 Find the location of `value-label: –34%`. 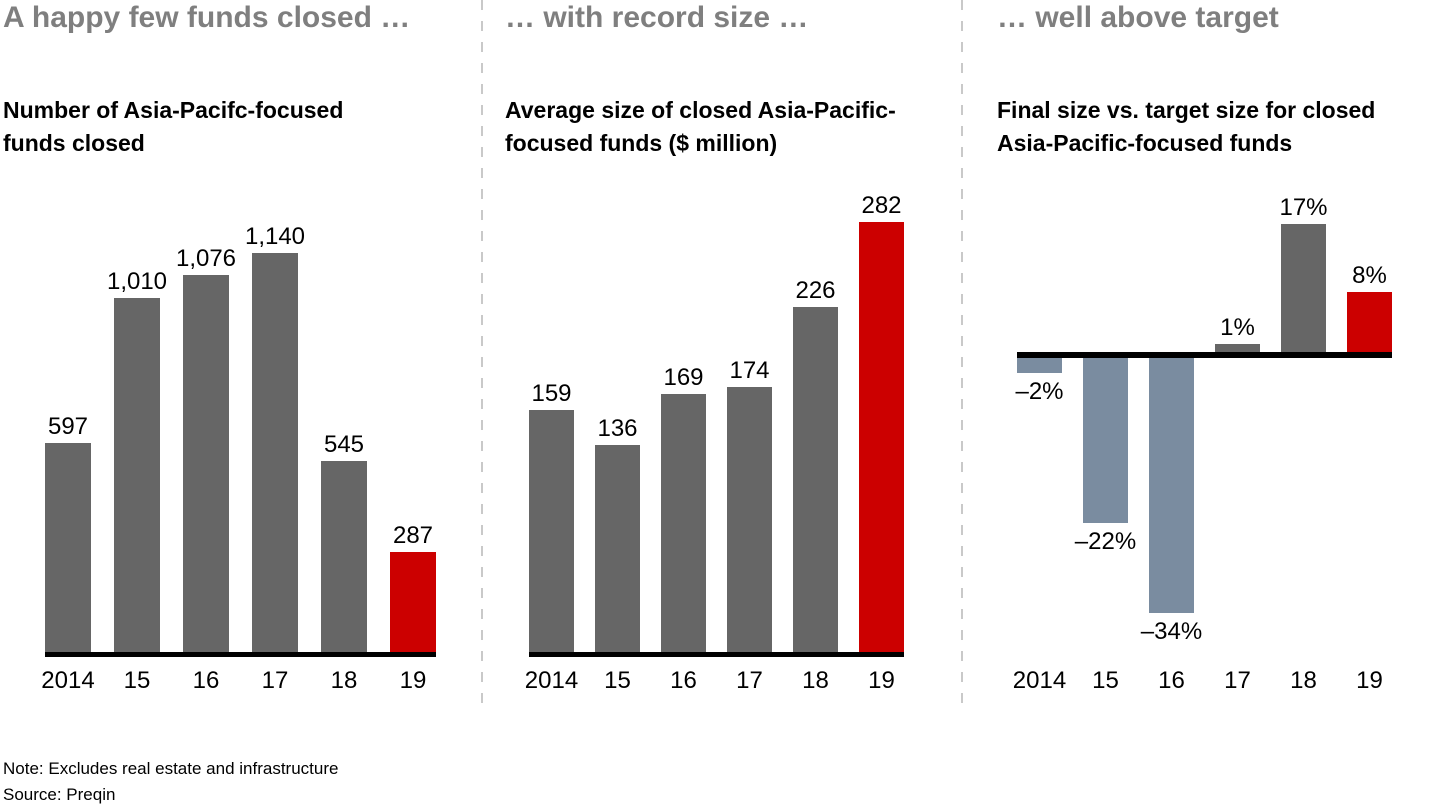

value-label: –34% is located at coordinates (1171, 631).